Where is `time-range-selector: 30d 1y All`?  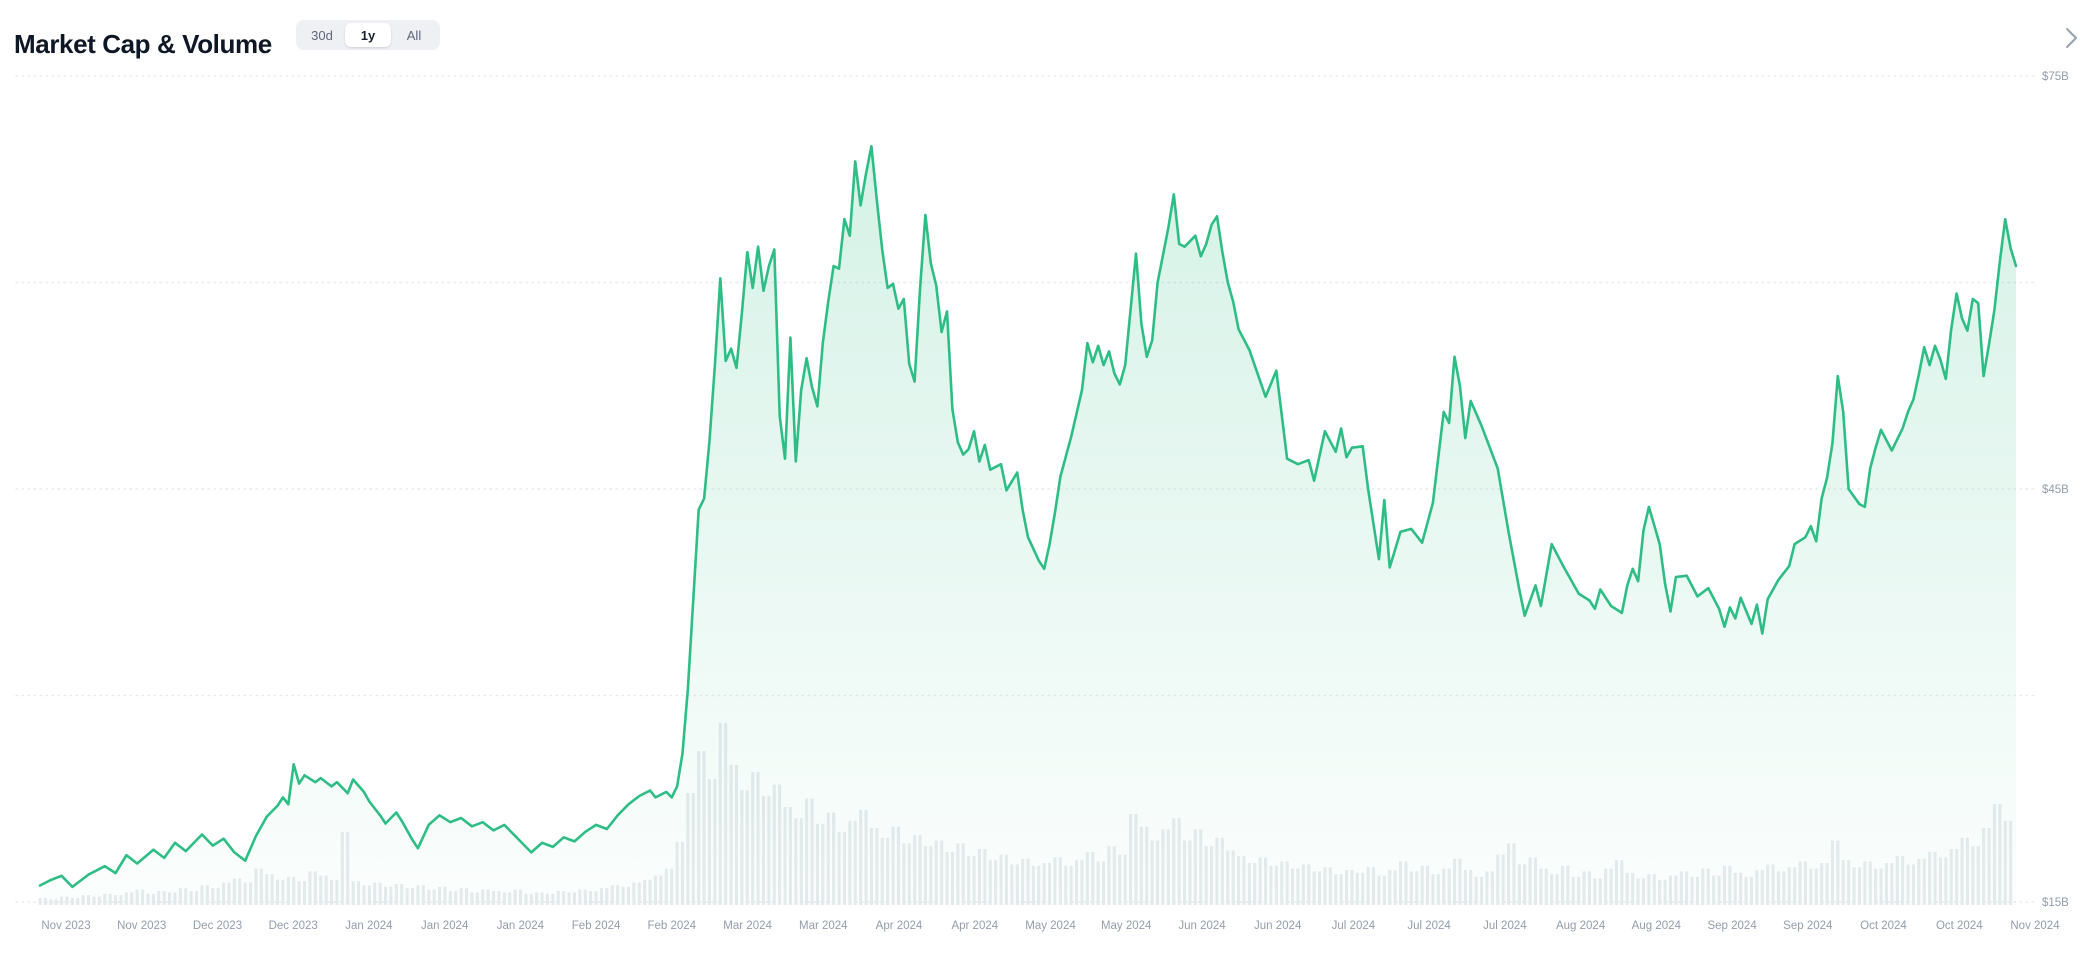 time-range-selector: 30d 1y All is located at coordinates (368, 35).